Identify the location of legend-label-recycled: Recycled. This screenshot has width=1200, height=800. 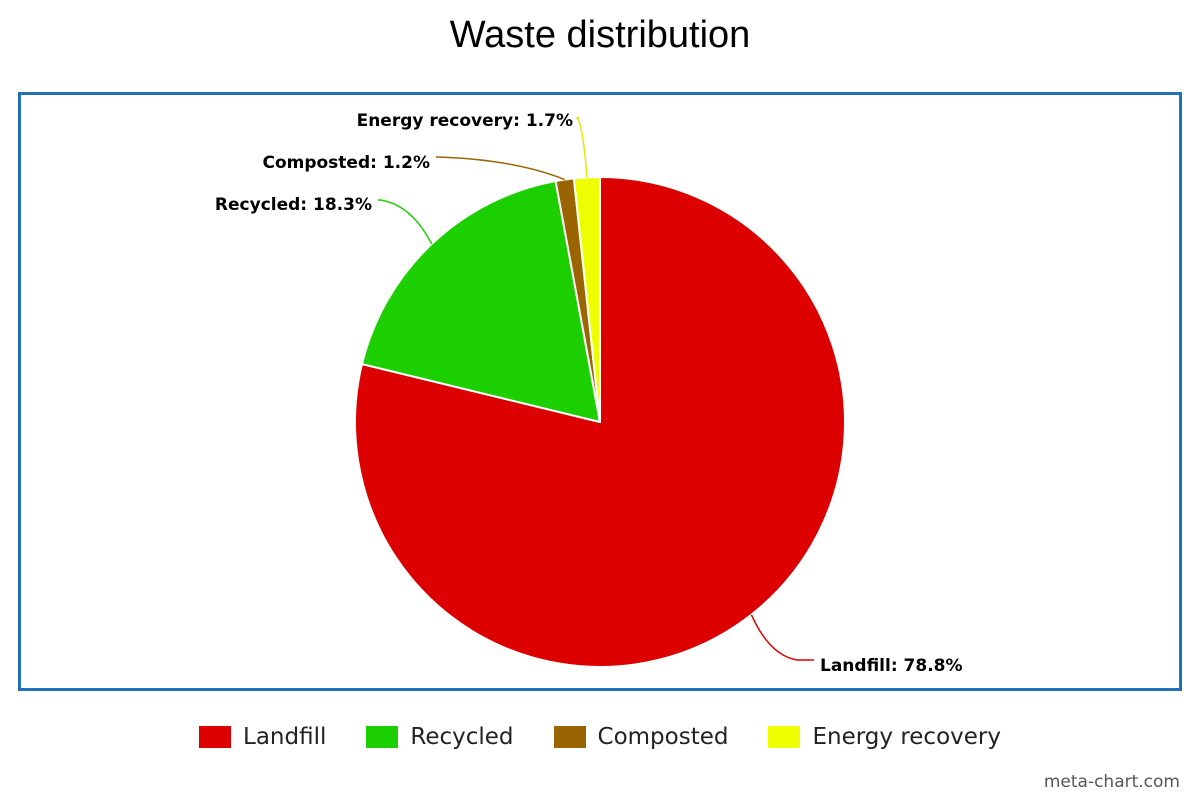
(462, 737).